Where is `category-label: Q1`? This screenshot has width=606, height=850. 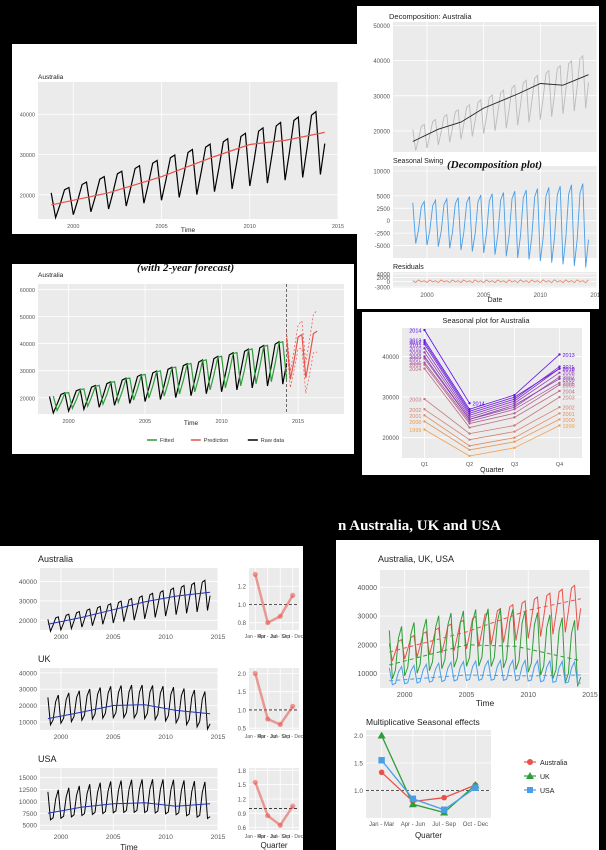
category-label: Q1 is located at coordinates (424, 465).